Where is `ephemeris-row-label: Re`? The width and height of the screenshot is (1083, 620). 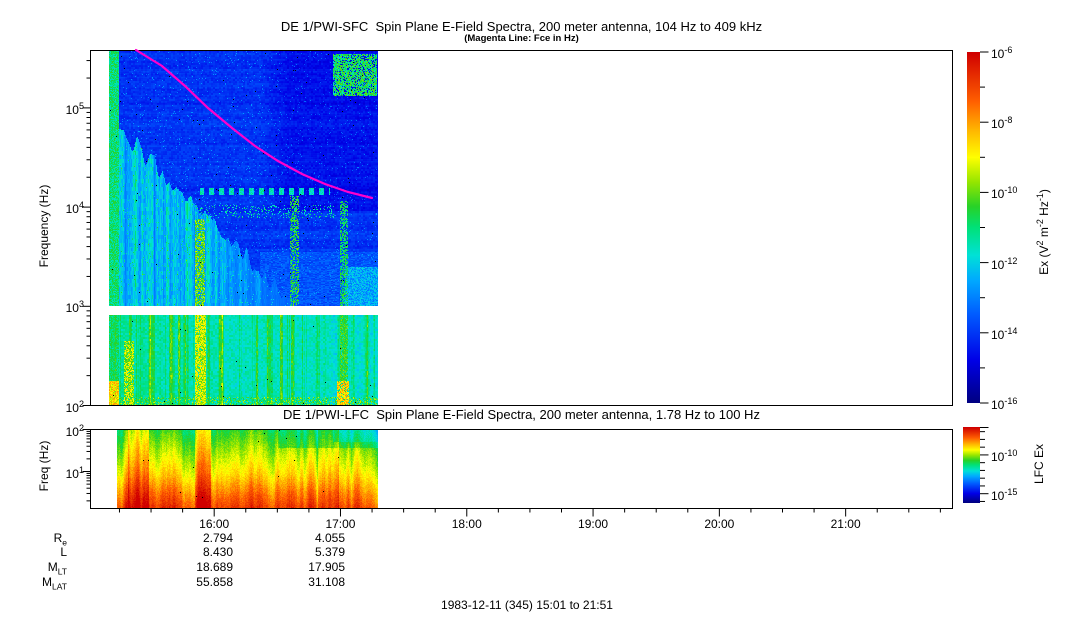
ephemeris-row-label: Re is located at coordinates (60, 539).